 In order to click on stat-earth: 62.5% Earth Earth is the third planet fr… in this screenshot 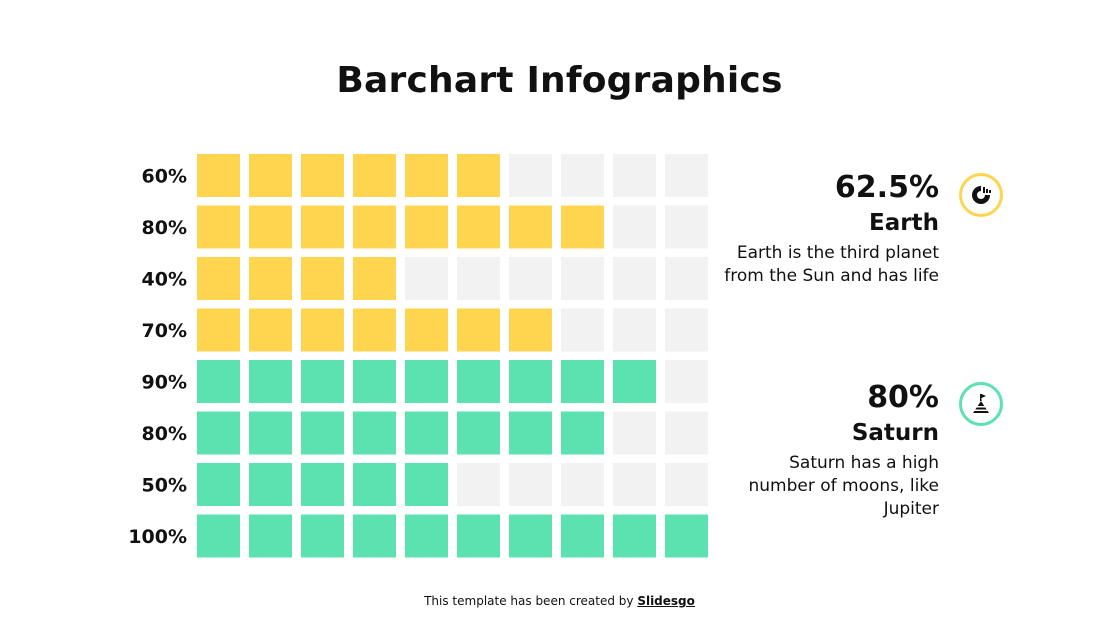, I will do `click(829, 229)`.